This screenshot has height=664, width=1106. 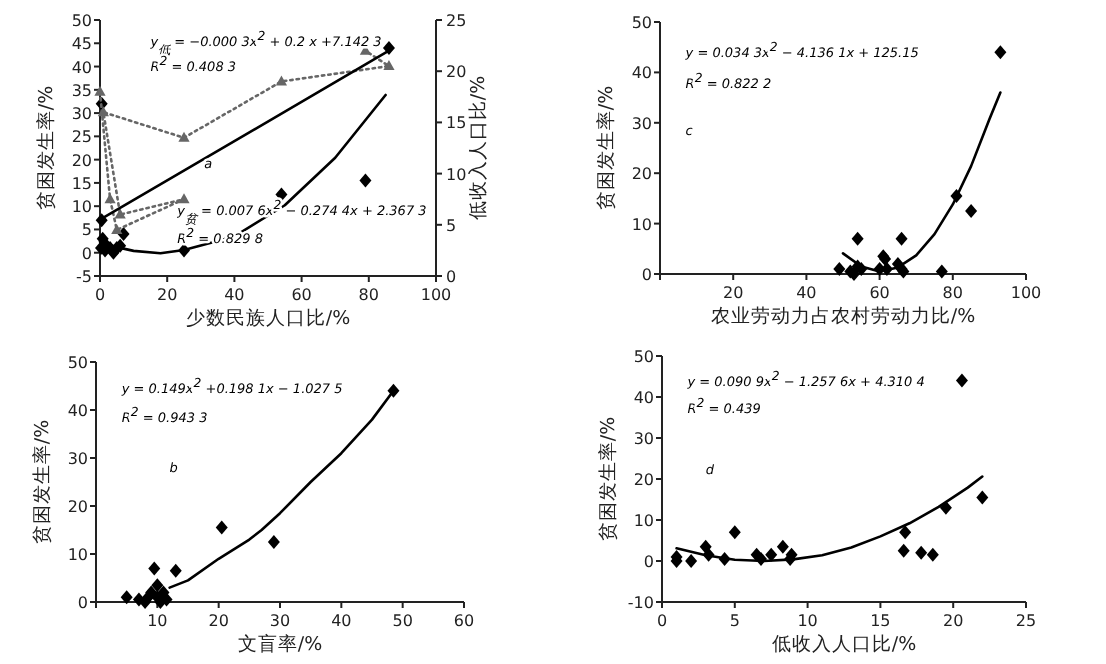 What do you see at coordinates (81, 183) in the screenshot?
I see `y-tick-label: 15` at bounding box center [81, 183].